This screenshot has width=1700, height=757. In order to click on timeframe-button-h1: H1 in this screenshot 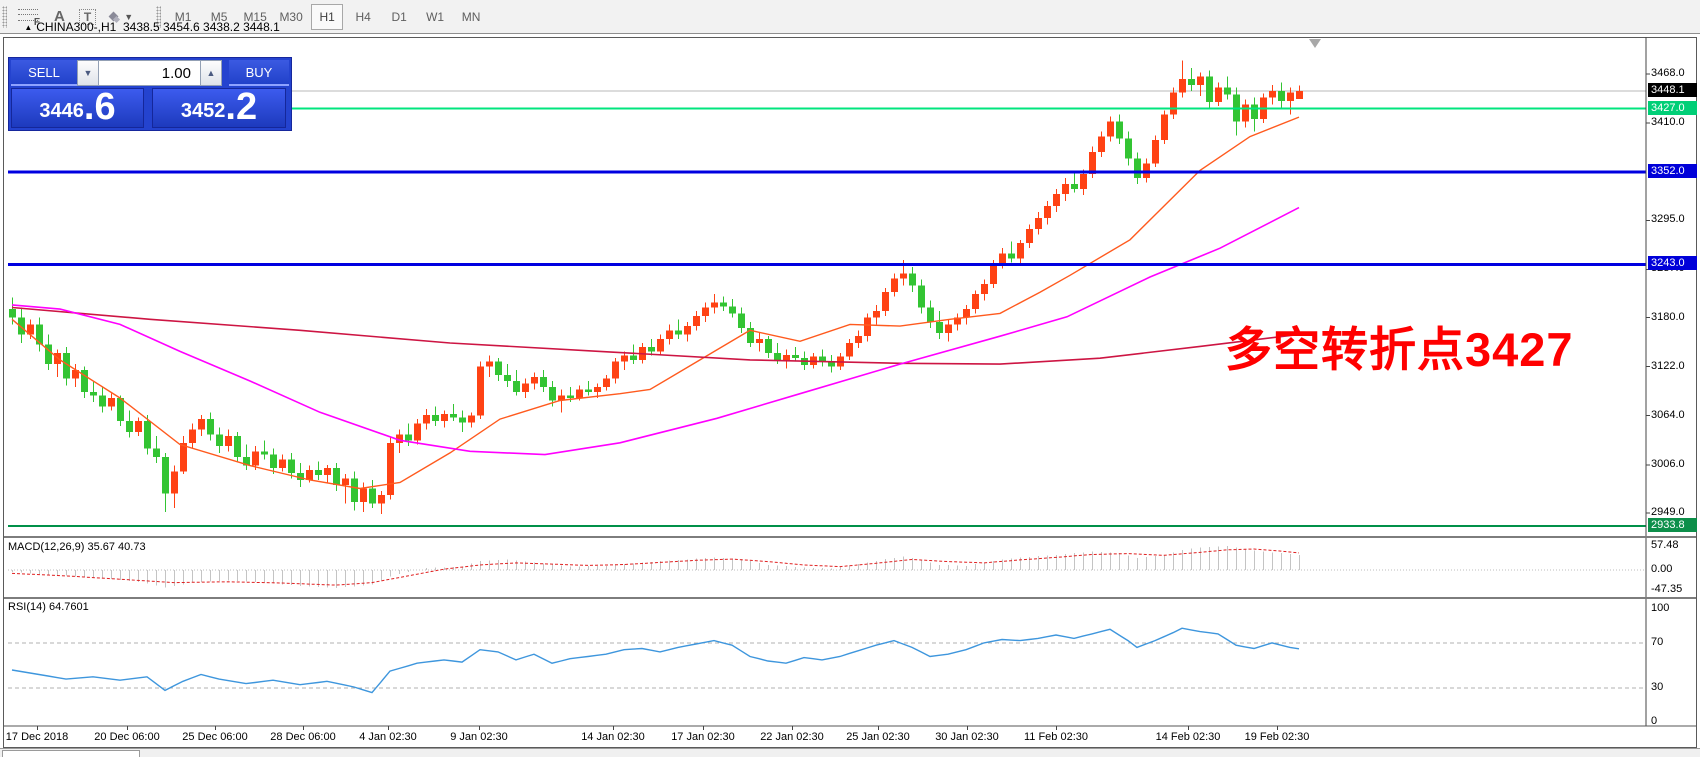, I will do `click(327, 16)`.